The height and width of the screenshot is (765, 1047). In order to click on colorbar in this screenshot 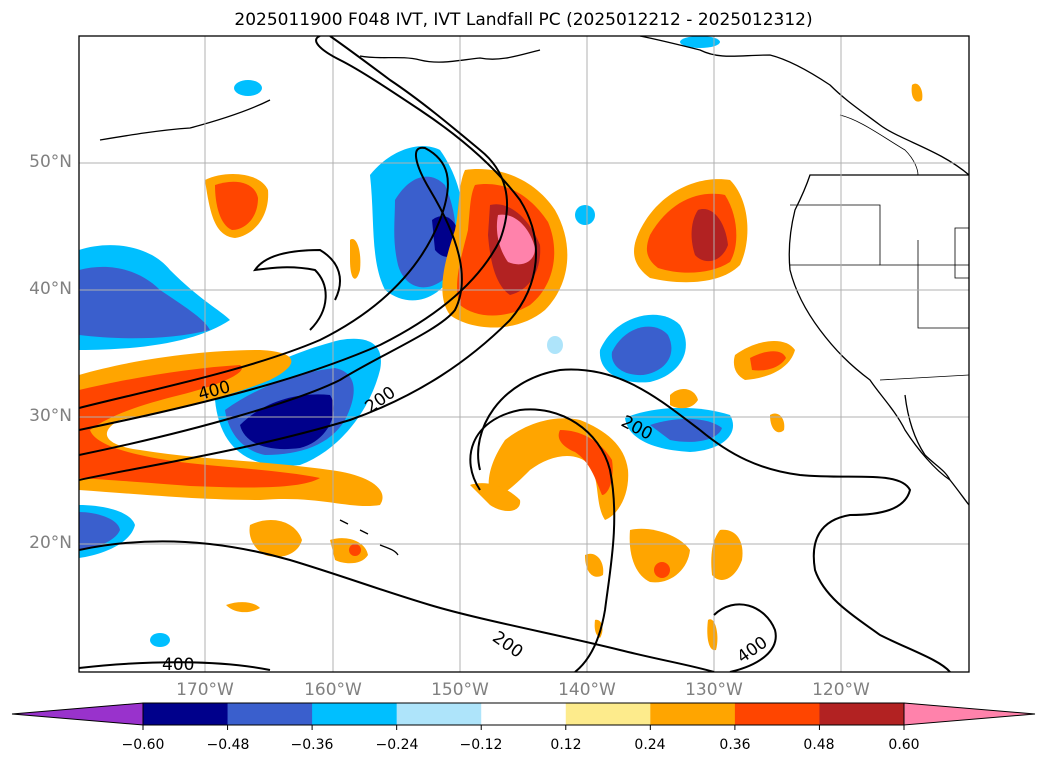, I will do `click(523, 716)`.